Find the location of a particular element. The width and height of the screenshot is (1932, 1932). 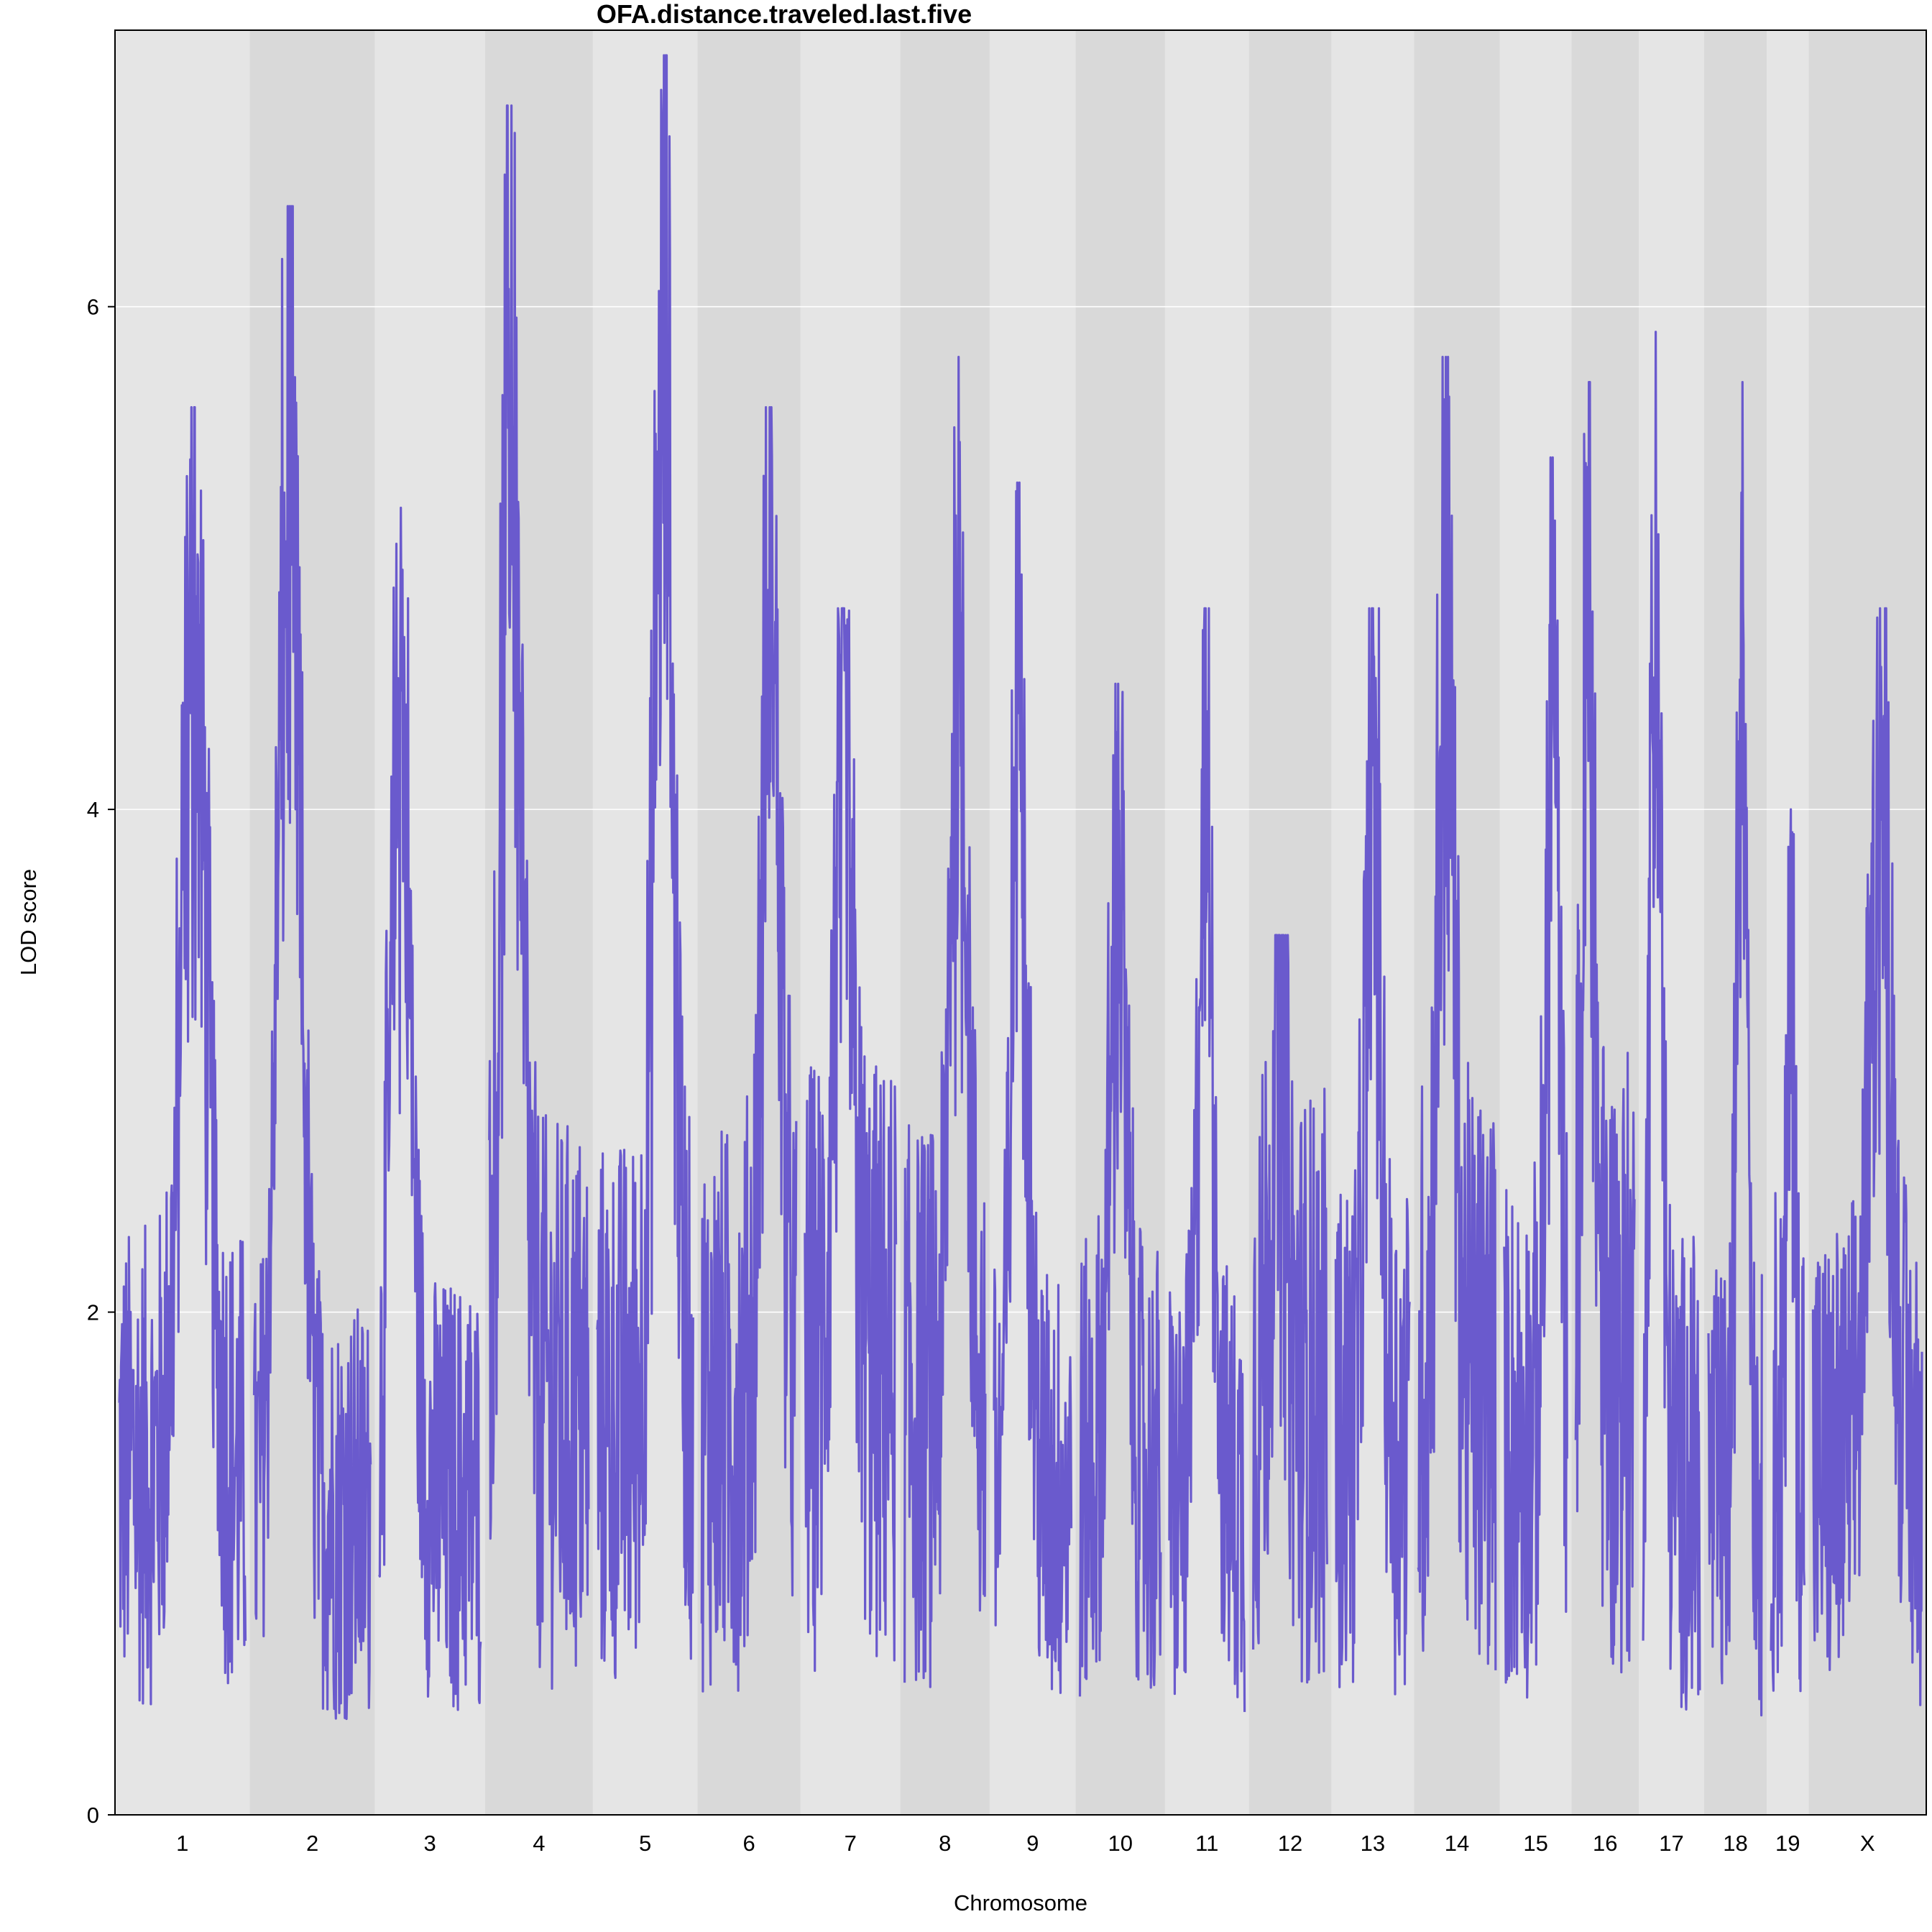

x-tick-label: X is located at coordinates (1867, 1843).